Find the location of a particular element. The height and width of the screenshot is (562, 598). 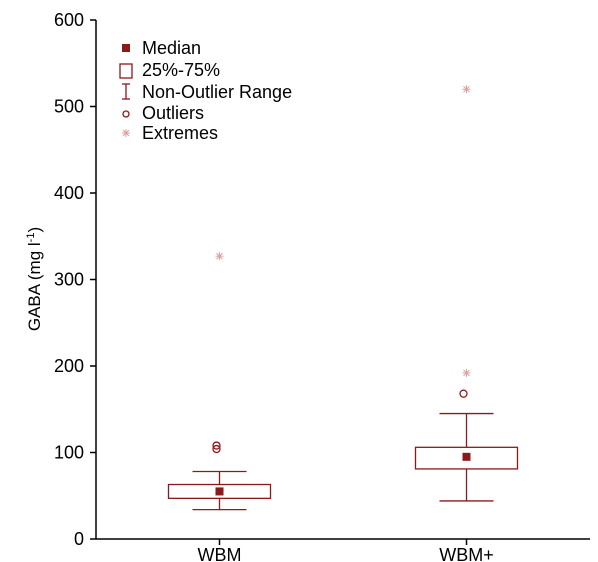

y-tick-label: 0 is located at coordinates (79, 539).